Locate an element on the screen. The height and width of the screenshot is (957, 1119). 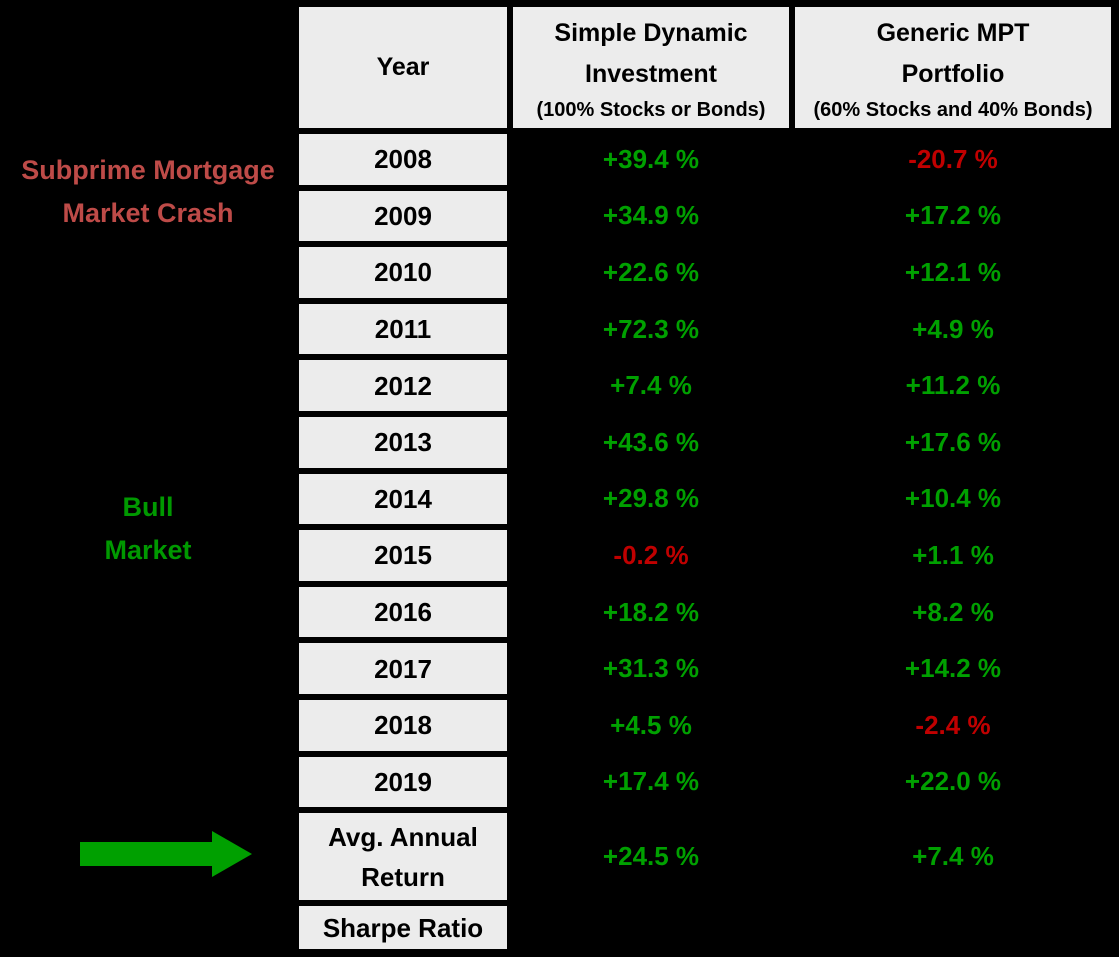
simple-dynamic-value is located at coordinates (651, 927).